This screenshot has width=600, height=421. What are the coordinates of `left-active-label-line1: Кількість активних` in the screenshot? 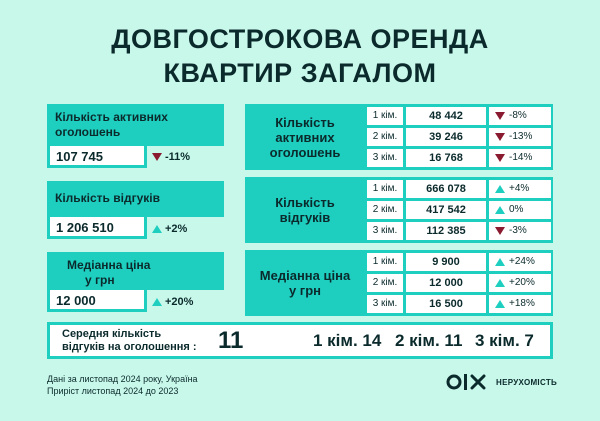 It's located at (111, 117).